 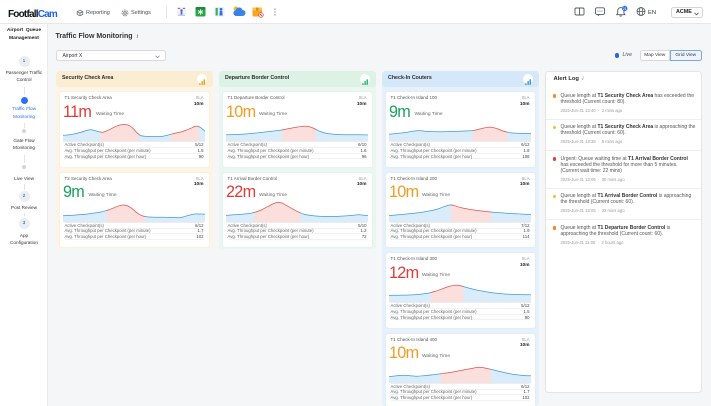 I want to click on svg-text: 21, so click(x=625, y=9).